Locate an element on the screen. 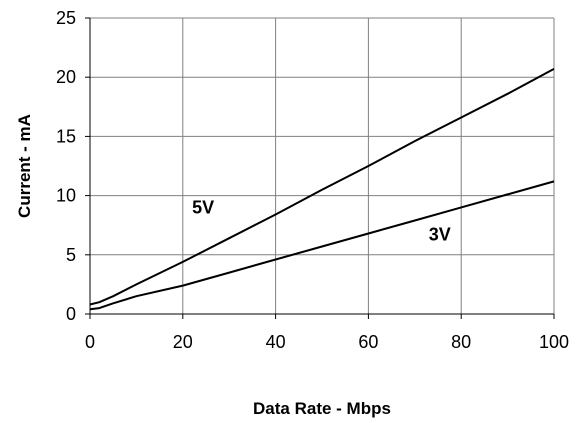 The height and width of the screenshot is (423, 582). y-tick-label: 0 is located at coordinates (71, 314).